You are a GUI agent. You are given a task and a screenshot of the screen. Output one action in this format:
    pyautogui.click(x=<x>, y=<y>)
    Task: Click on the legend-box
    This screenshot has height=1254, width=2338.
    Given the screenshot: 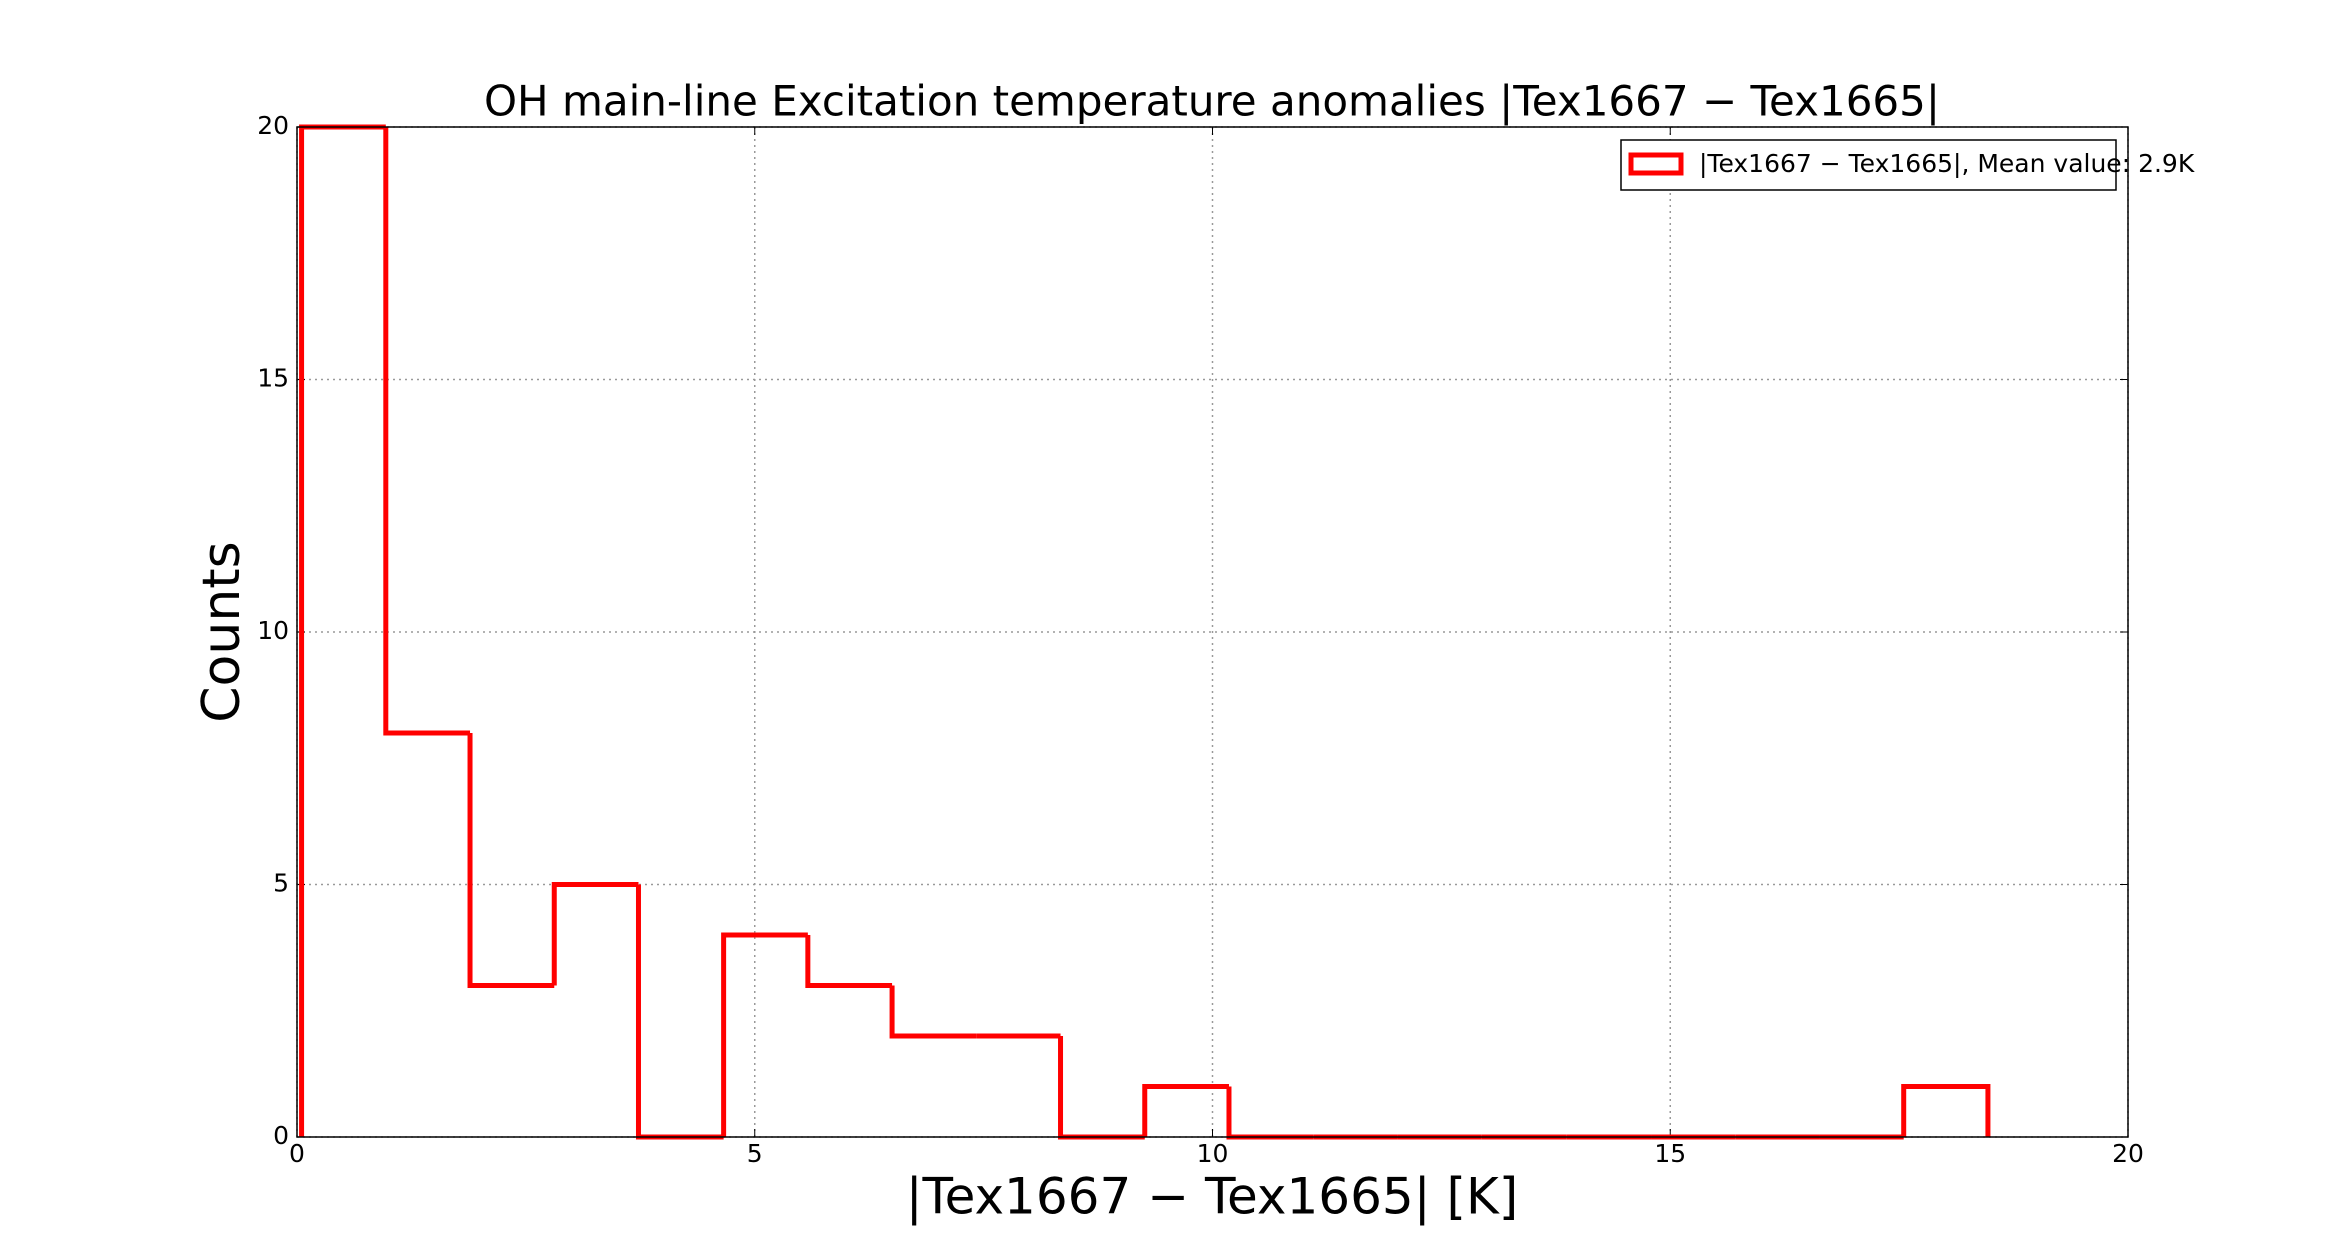 What is the action you would take?
    pyautogui.click(x=1868, y=165)
    